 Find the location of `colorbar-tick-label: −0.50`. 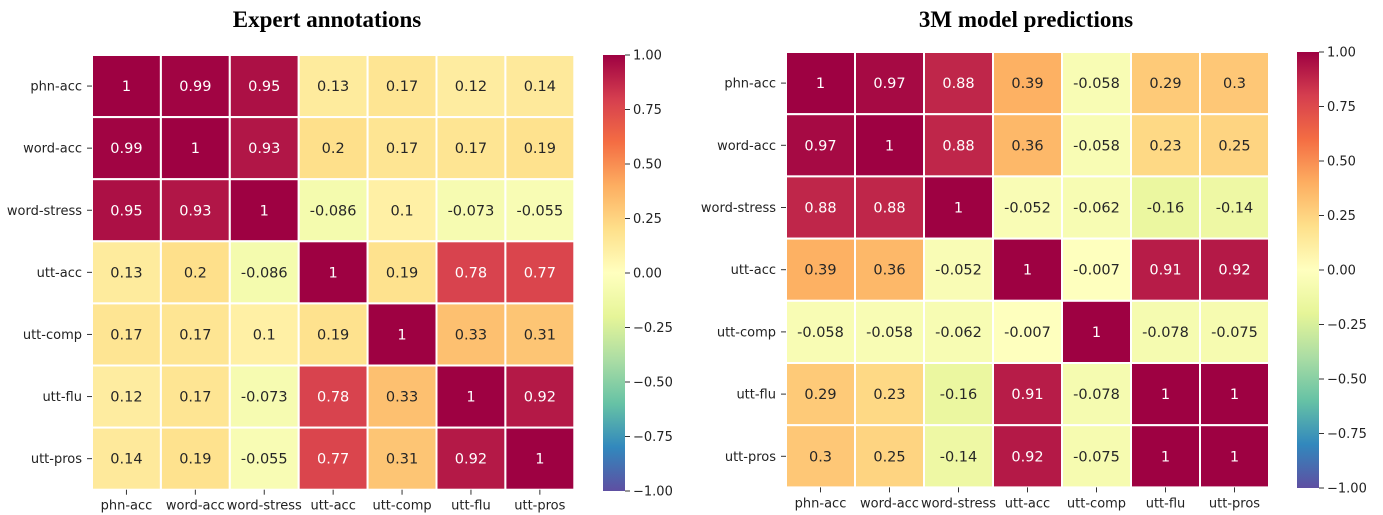

colorbar-tick-label: −0.50 is located at coordinates (653, 383).